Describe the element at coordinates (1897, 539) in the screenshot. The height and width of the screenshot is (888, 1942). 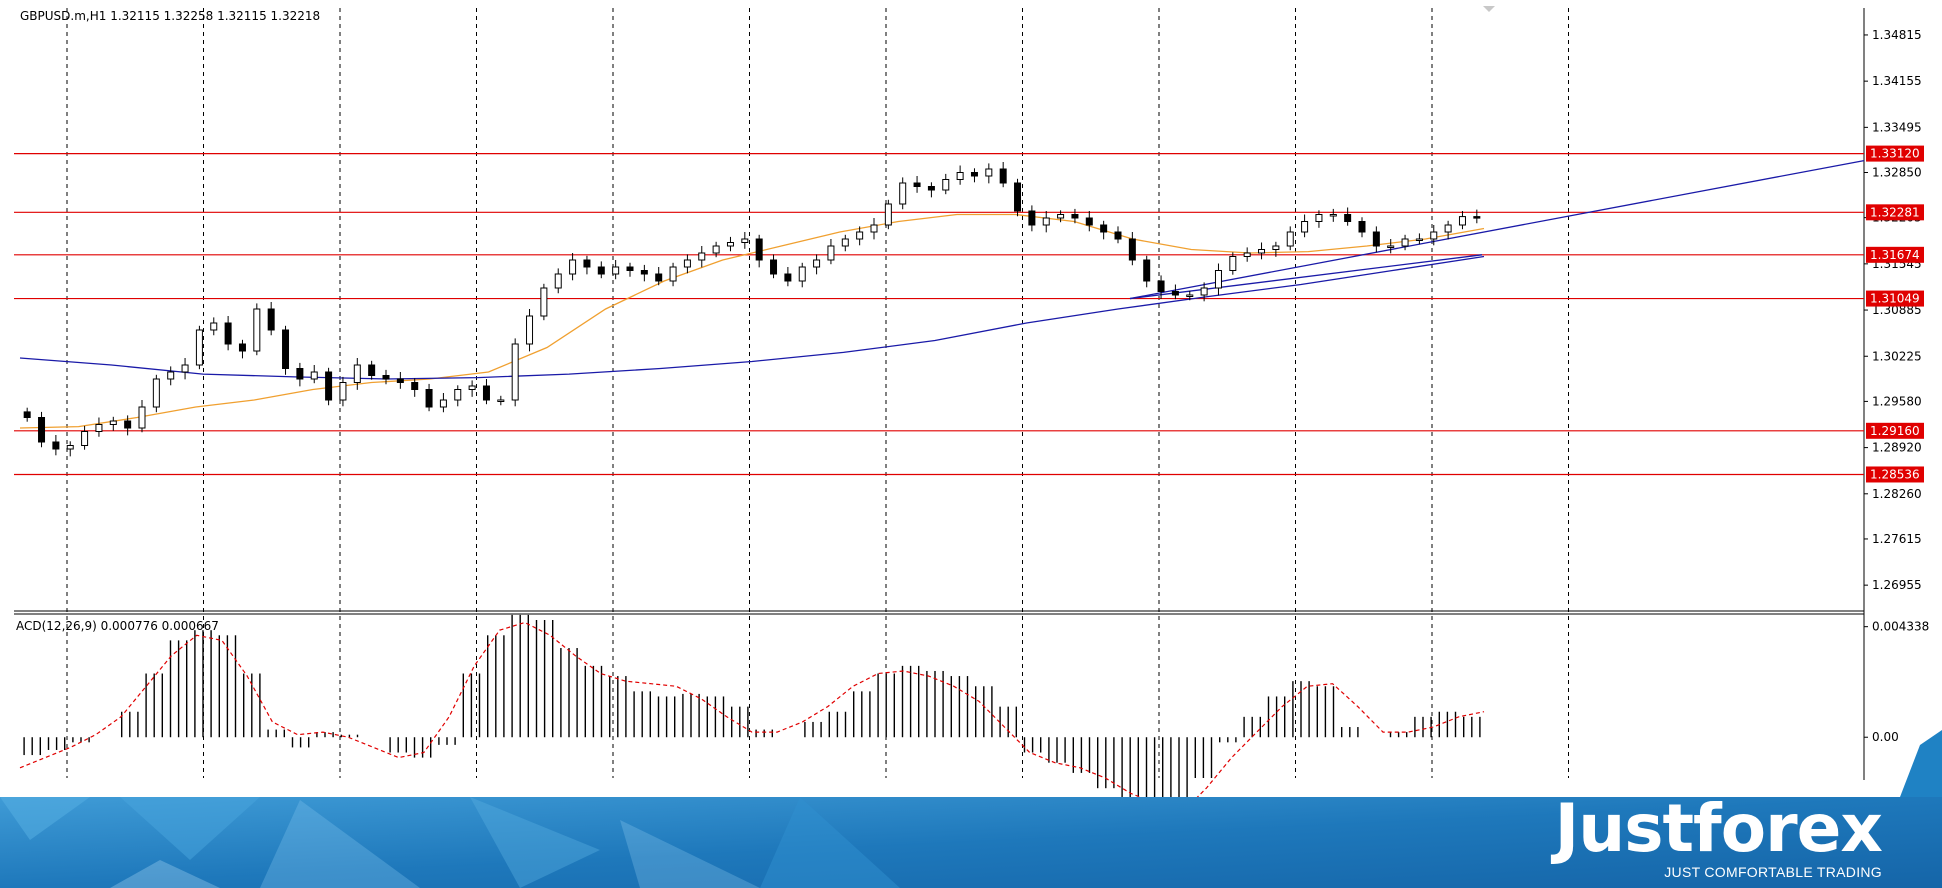
I see `price-tick-label: 1.27615` at that location.